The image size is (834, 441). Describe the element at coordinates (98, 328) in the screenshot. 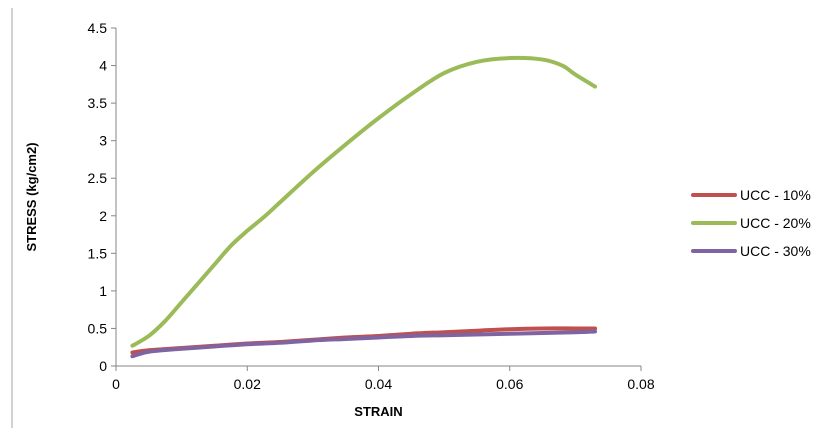

I see `y-tick-label: 0.5` at that location.